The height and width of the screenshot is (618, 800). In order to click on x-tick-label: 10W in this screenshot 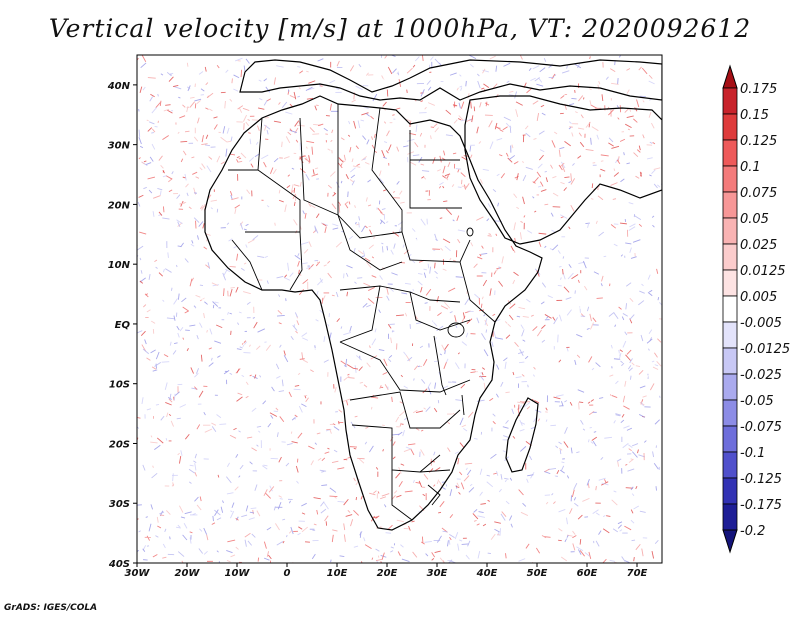, I will do `click(238, 573)`.